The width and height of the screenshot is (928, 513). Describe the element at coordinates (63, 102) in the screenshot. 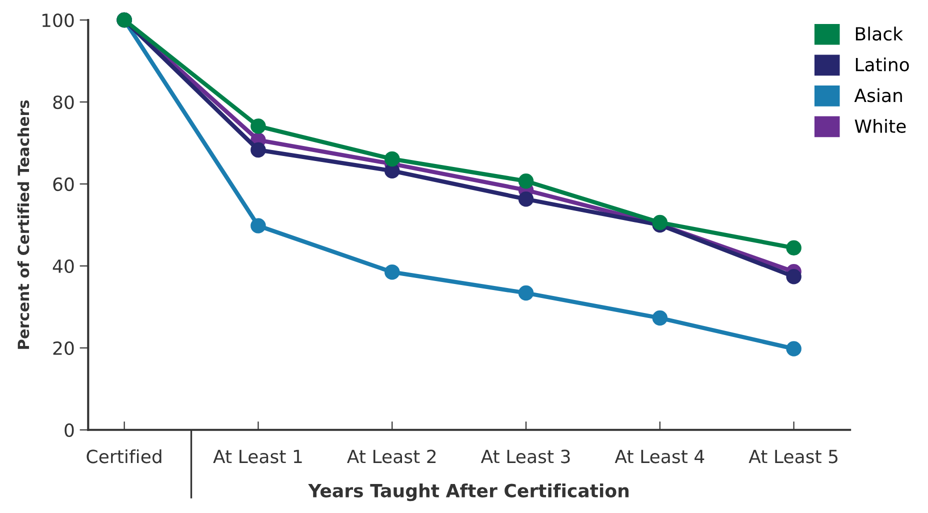

I see `y-tick-label: 80` at that location.